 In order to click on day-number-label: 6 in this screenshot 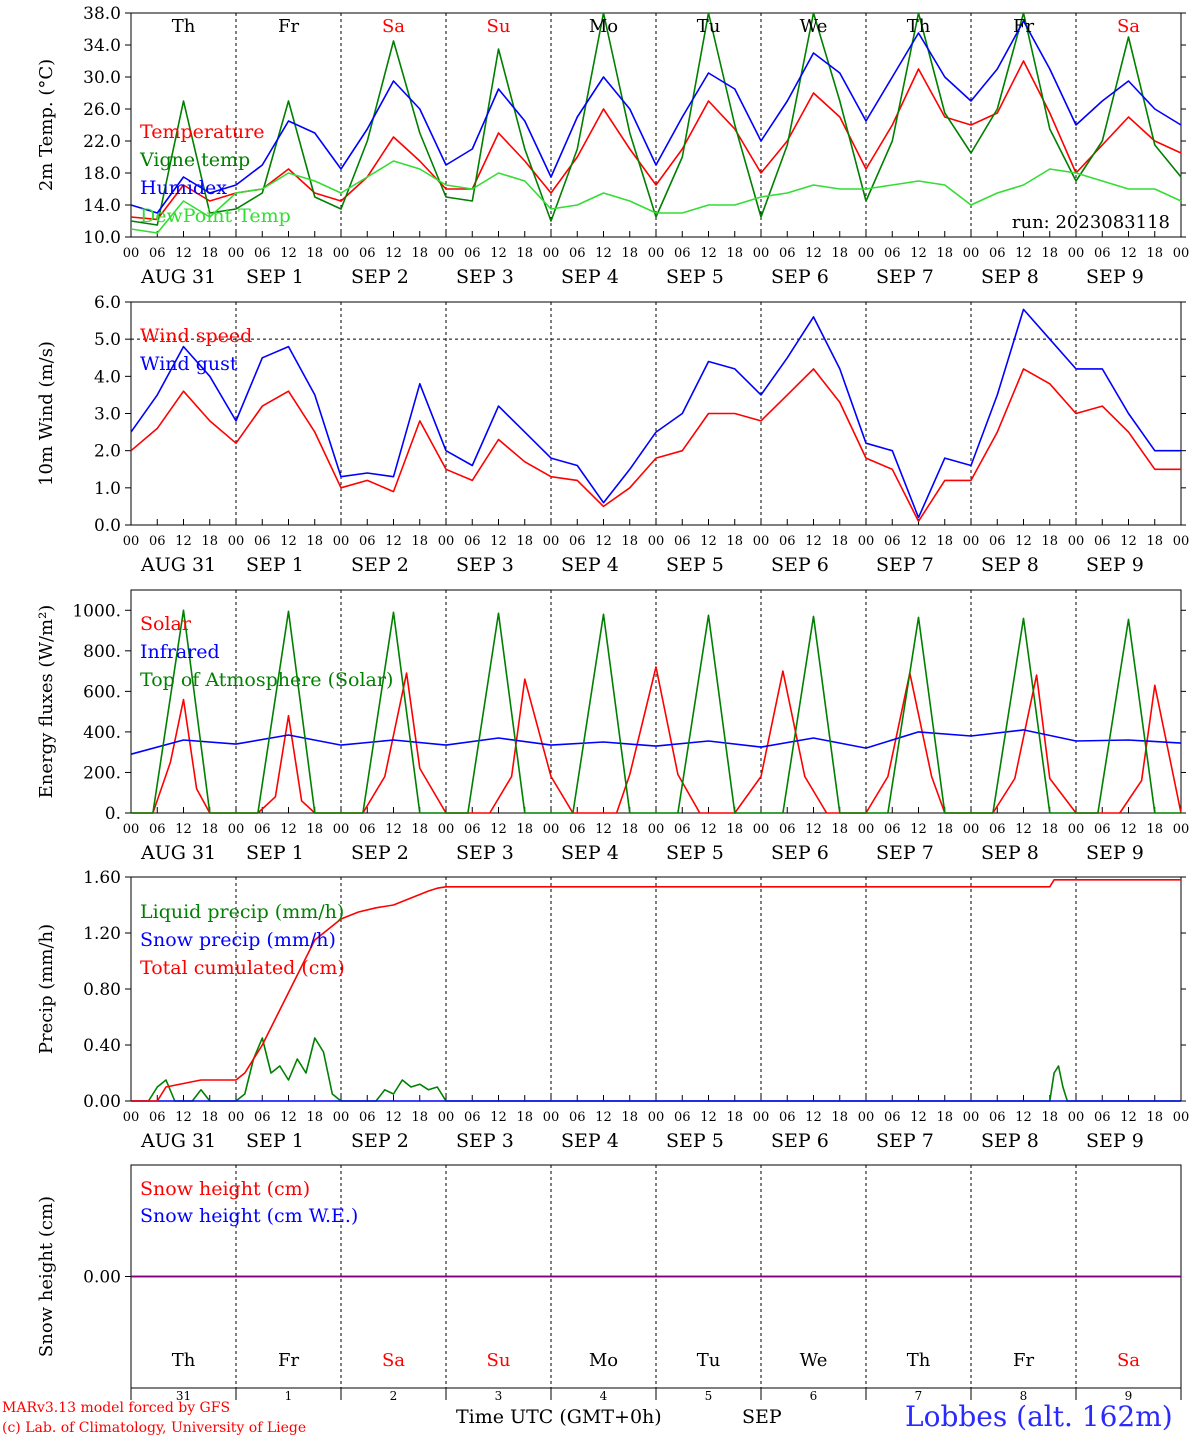, I will do `click(814, 1396)`.